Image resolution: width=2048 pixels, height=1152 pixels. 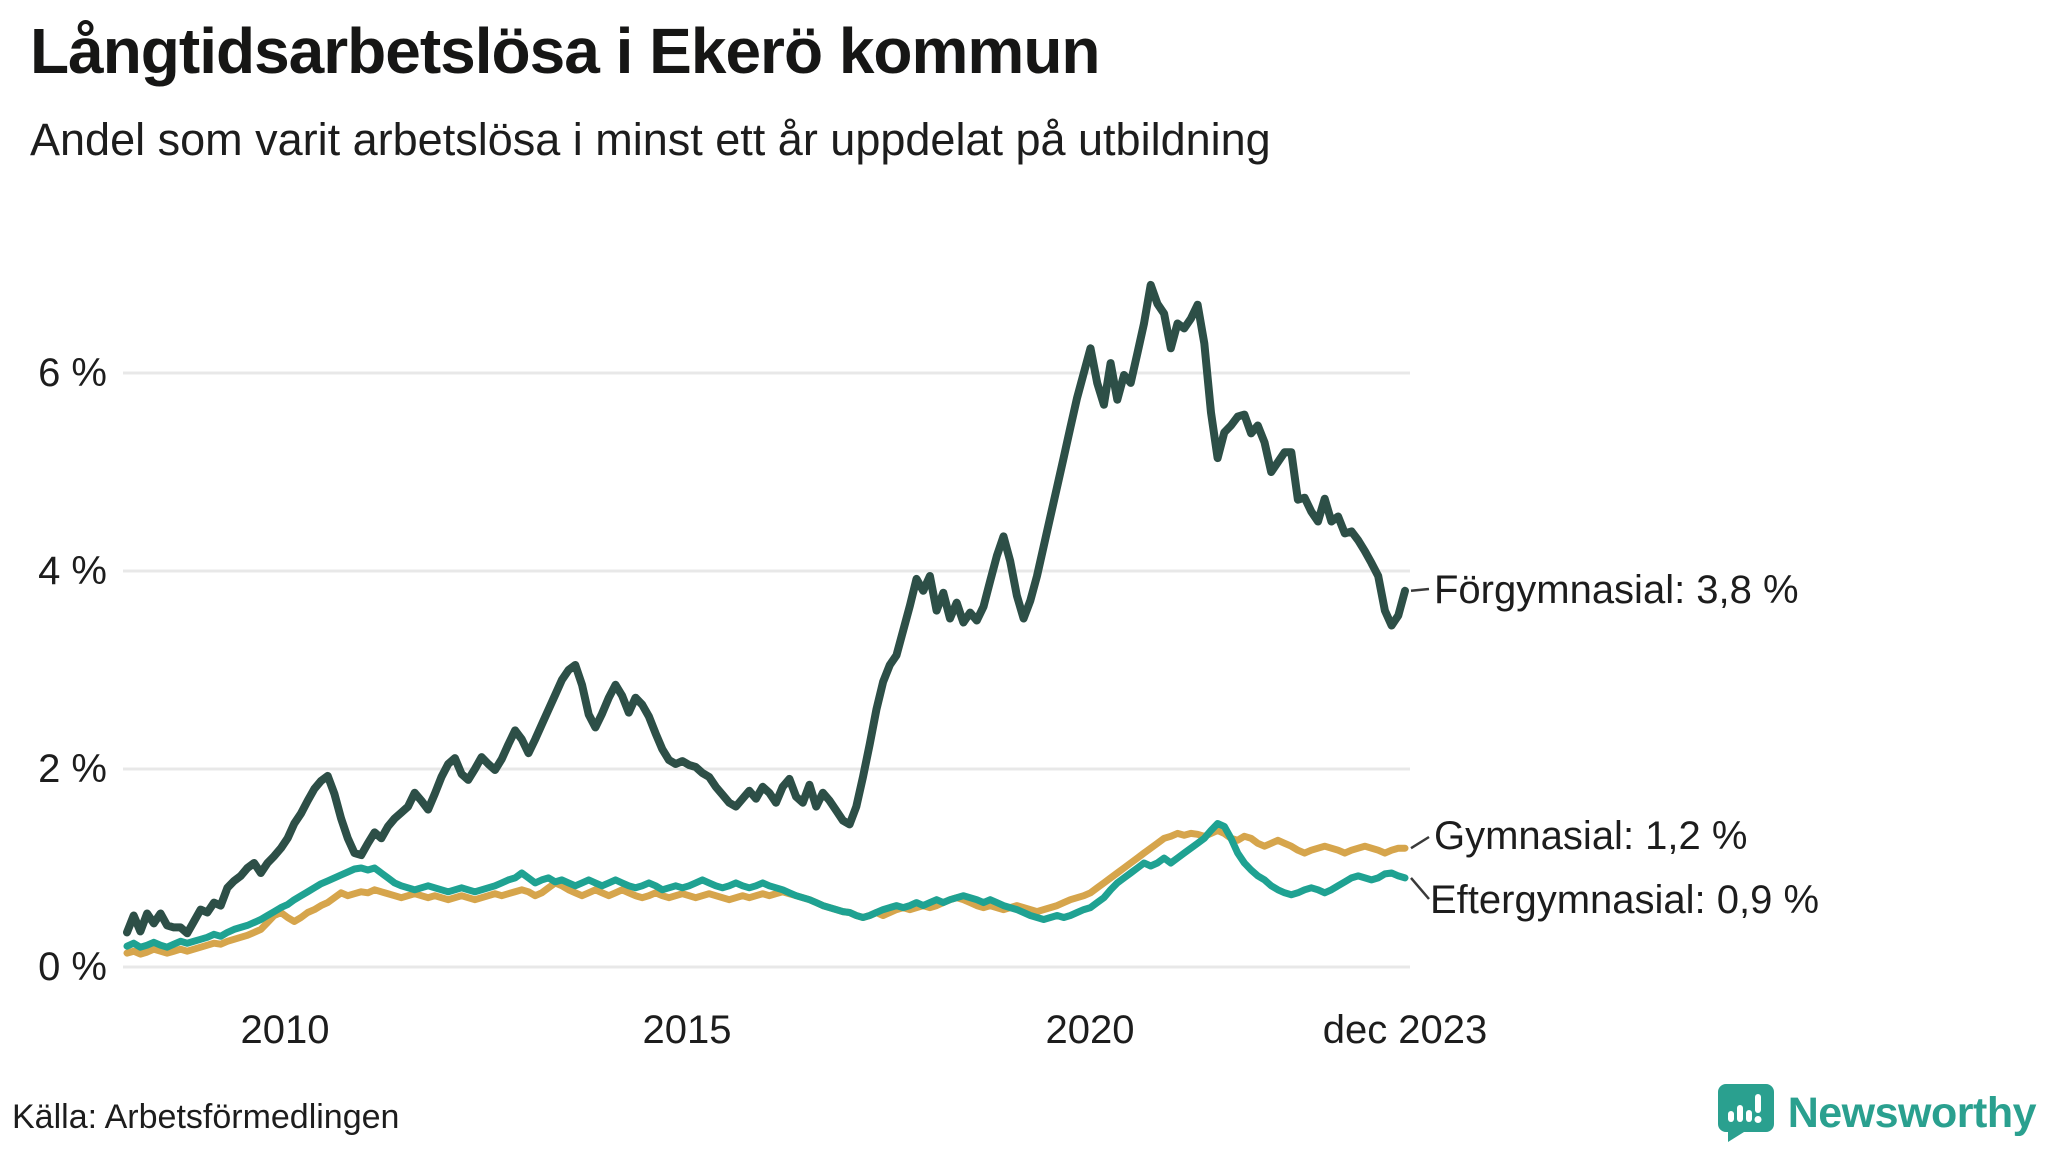 I want to click on source-credit: Källa: Arbetsförmedlingen, so click(x=206, y=1117).